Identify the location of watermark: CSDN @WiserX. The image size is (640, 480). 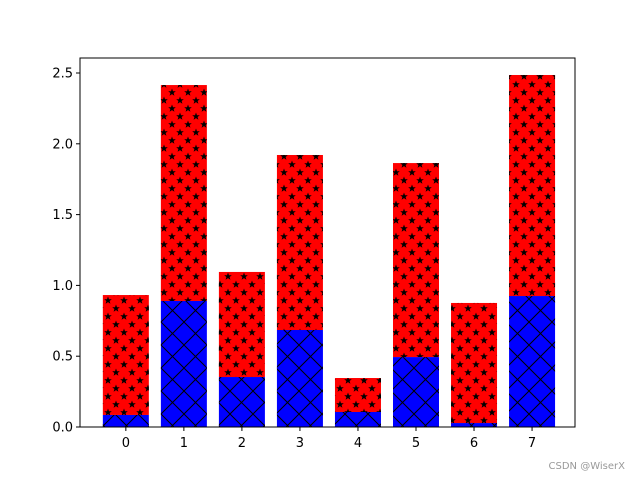
(587, 466).